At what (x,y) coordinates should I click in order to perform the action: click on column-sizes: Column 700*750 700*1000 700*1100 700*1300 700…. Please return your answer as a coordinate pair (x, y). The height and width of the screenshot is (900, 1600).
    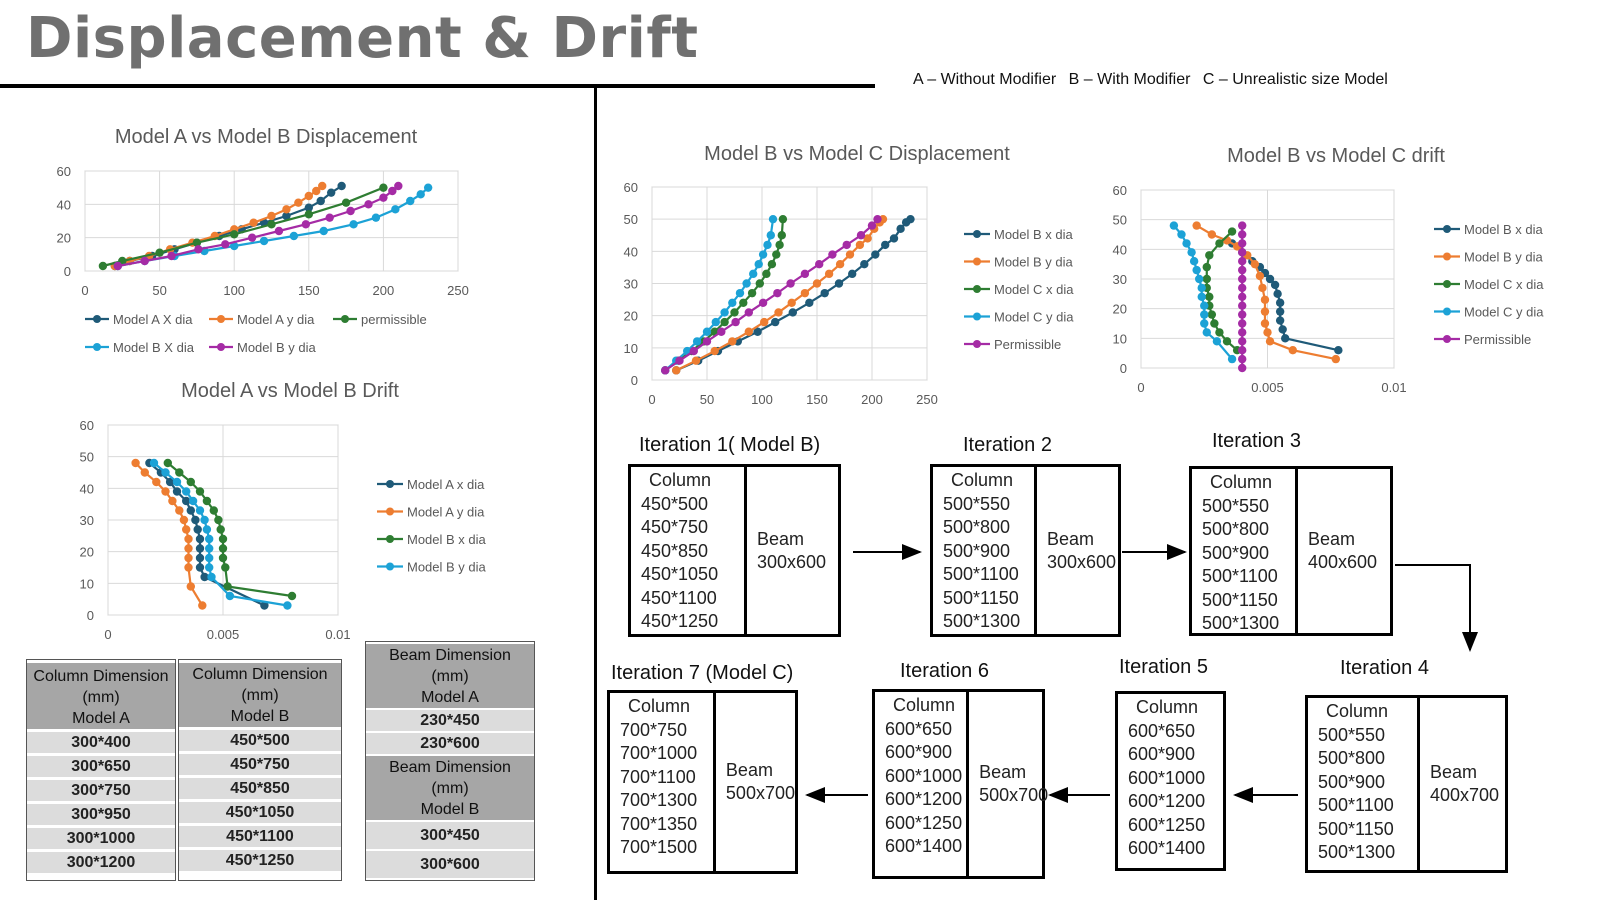
    Looking at the image, I should click on (663, 782).